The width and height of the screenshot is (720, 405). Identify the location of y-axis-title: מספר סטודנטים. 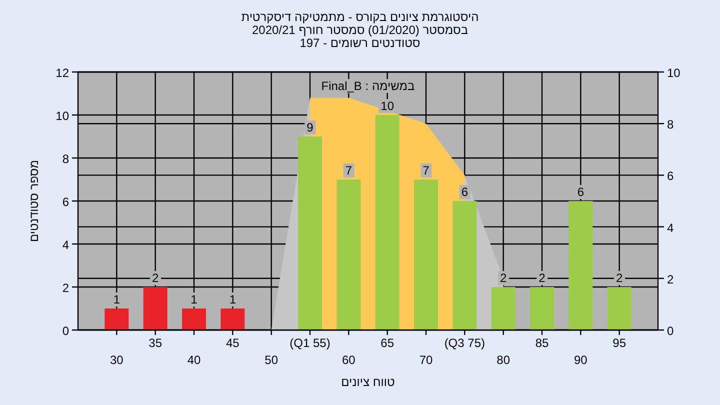
(34, 201).